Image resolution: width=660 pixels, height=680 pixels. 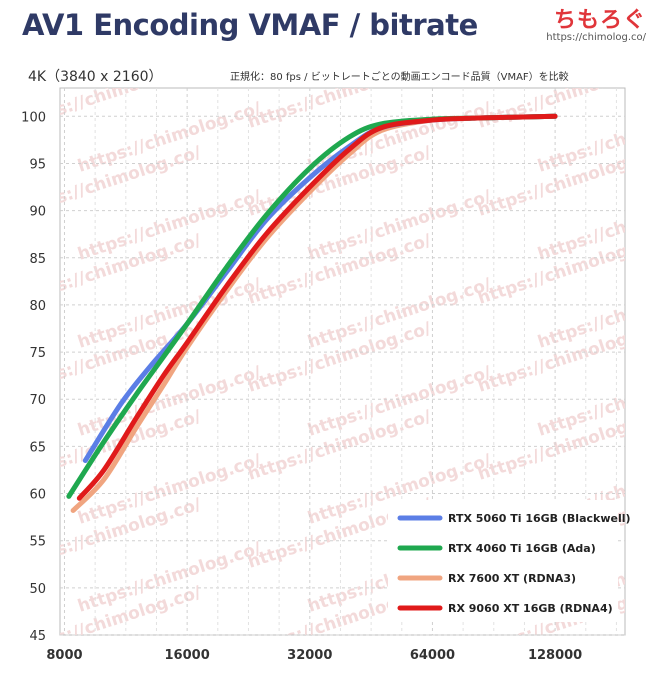 I want to click on x-tick-label: 8000, so click(x=64, y=655).